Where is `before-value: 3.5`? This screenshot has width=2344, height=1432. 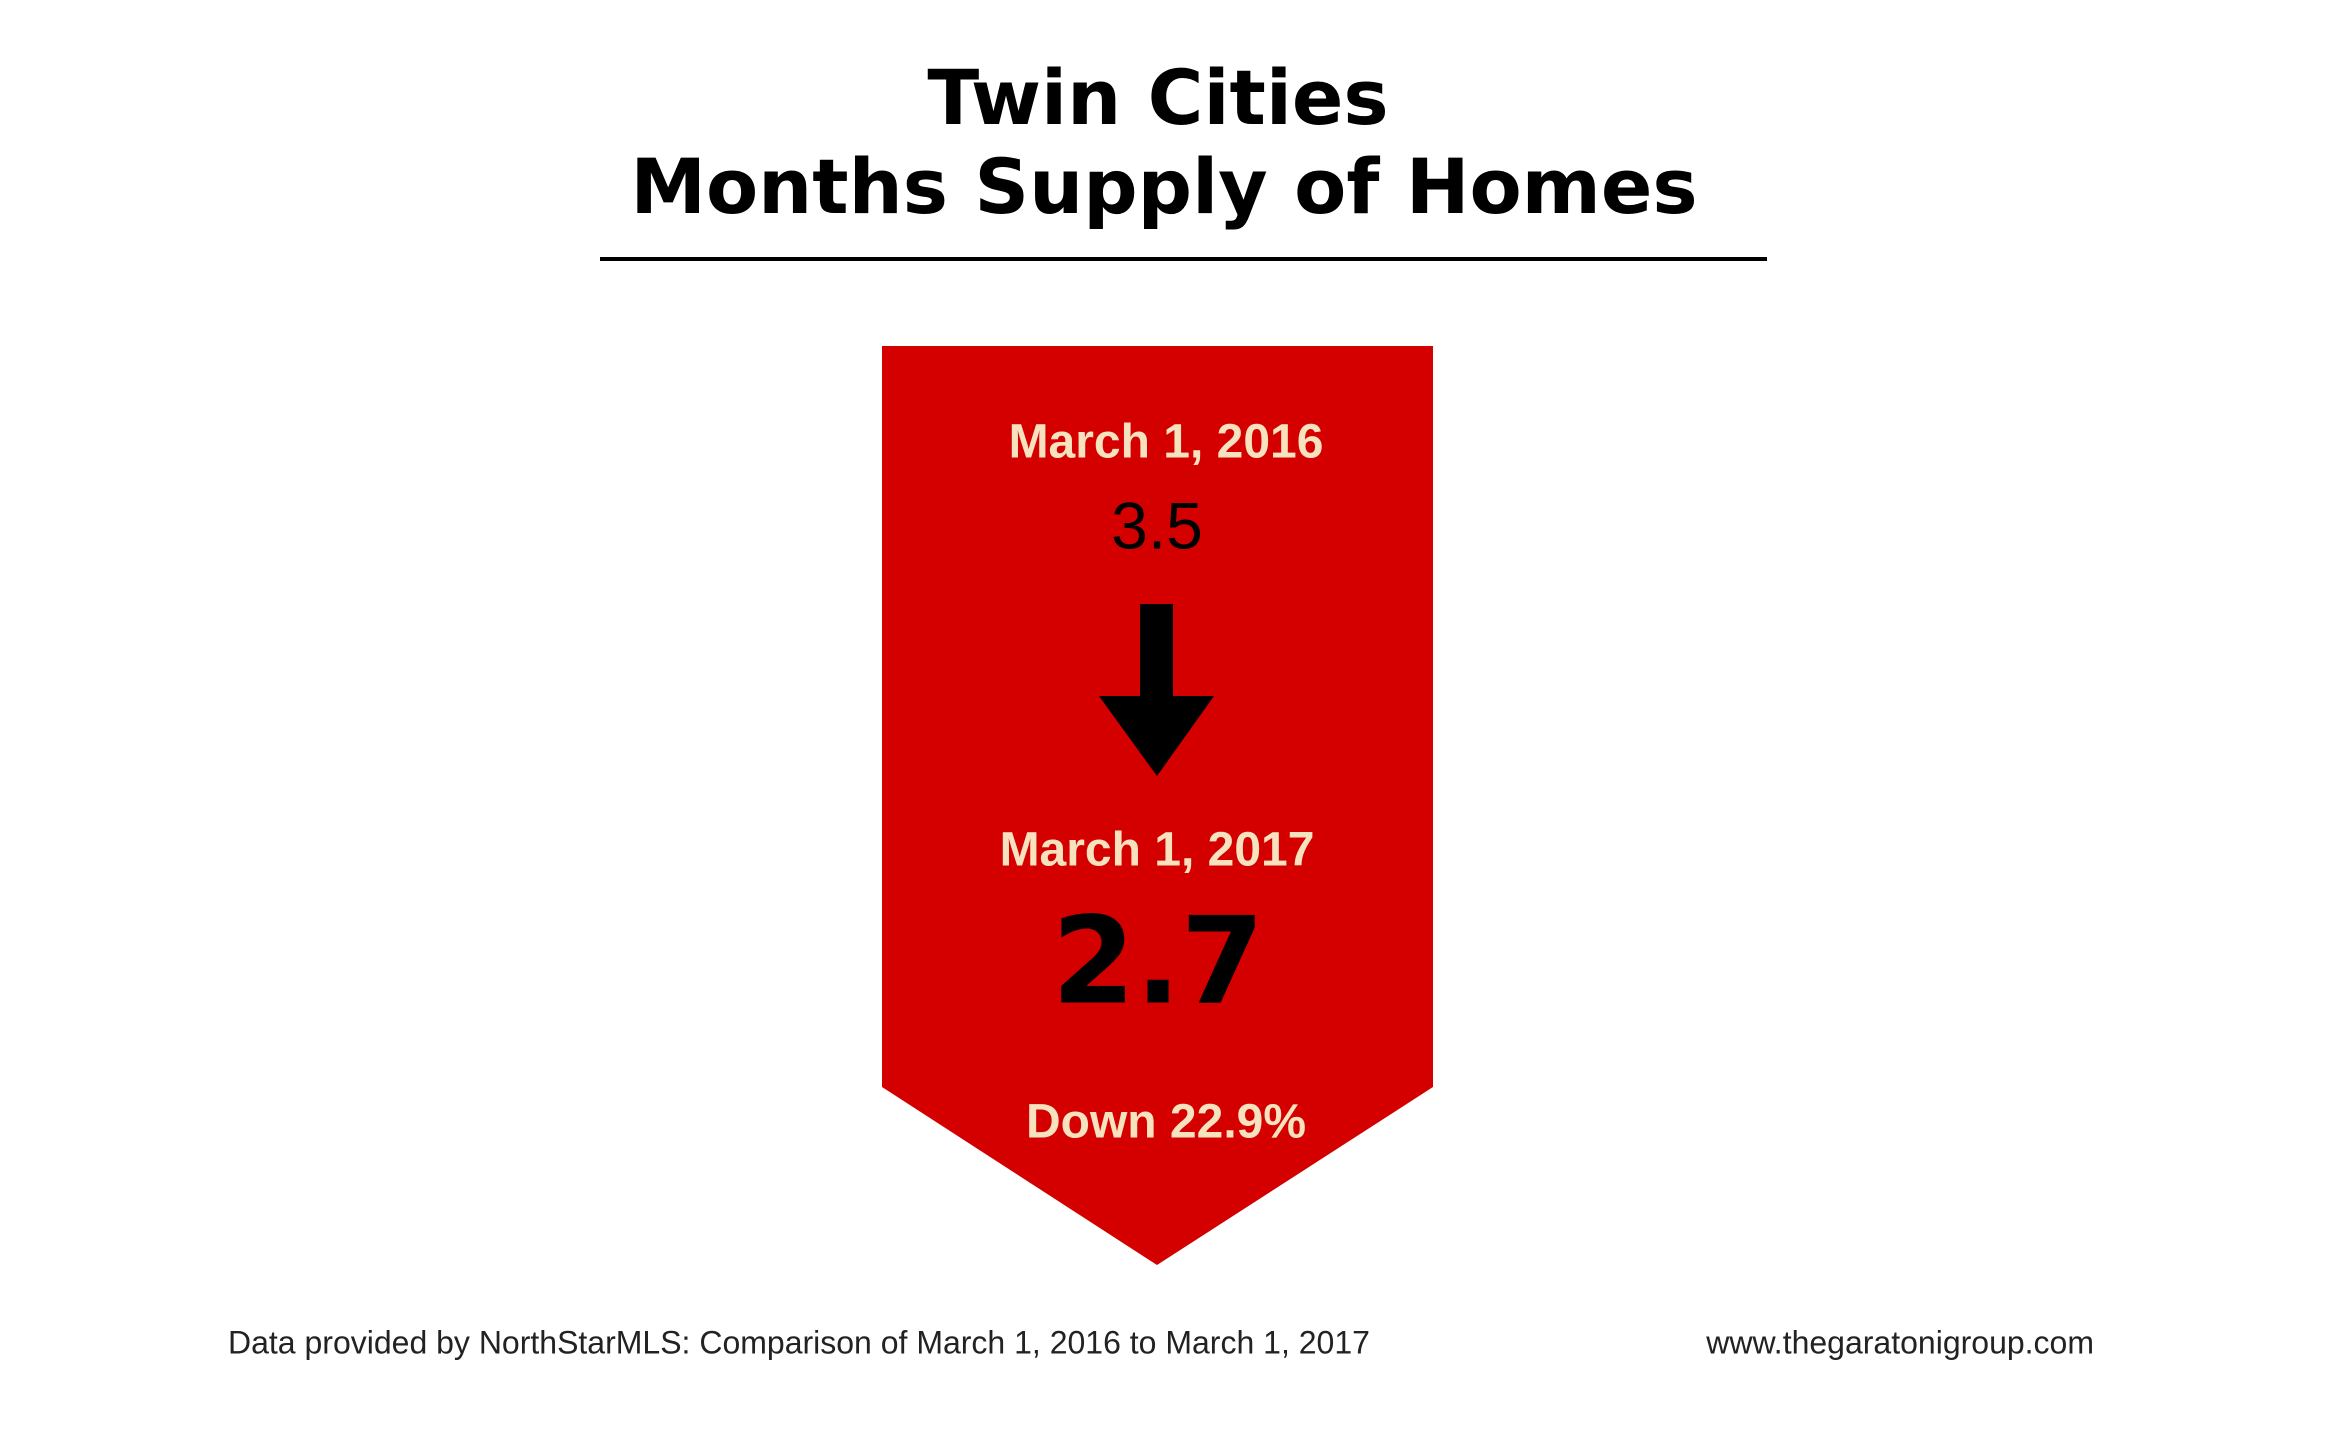 before-value: 3.5 is located at coordinates (1157, 525).